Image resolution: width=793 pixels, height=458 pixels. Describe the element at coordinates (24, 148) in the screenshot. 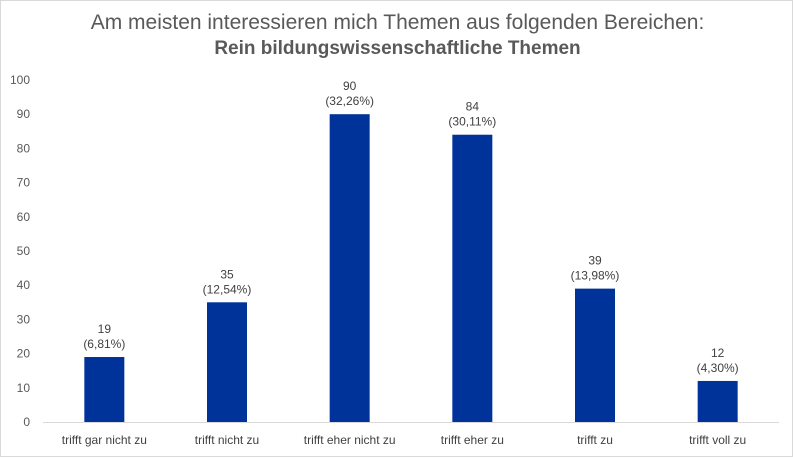

I see `y-tick-label: 80` at that location.